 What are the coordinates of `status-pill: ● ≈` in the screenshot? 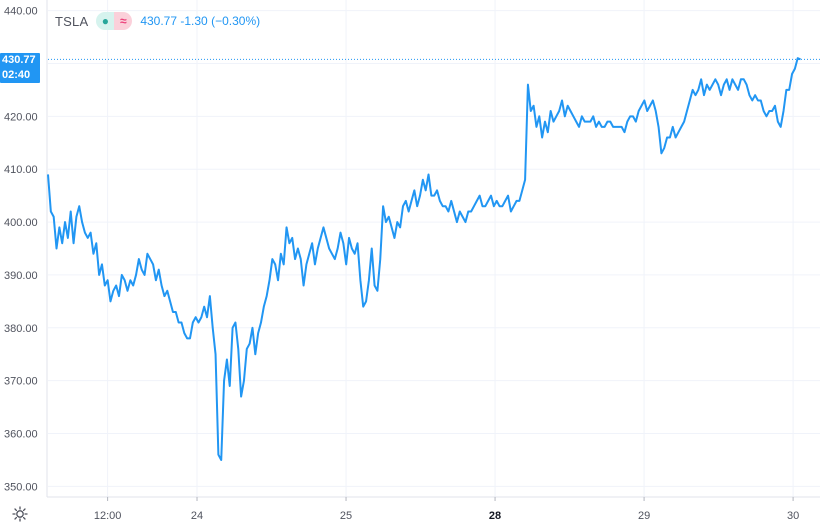 It's located at (114, 21).